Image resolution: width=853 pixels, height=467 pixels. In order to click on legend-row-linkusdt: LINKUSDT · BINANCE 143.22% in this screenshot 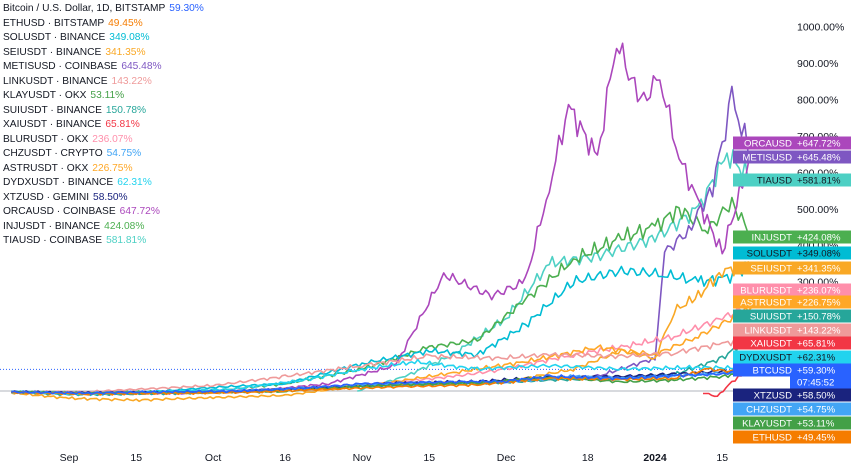, I will do `click(103, 82)`.